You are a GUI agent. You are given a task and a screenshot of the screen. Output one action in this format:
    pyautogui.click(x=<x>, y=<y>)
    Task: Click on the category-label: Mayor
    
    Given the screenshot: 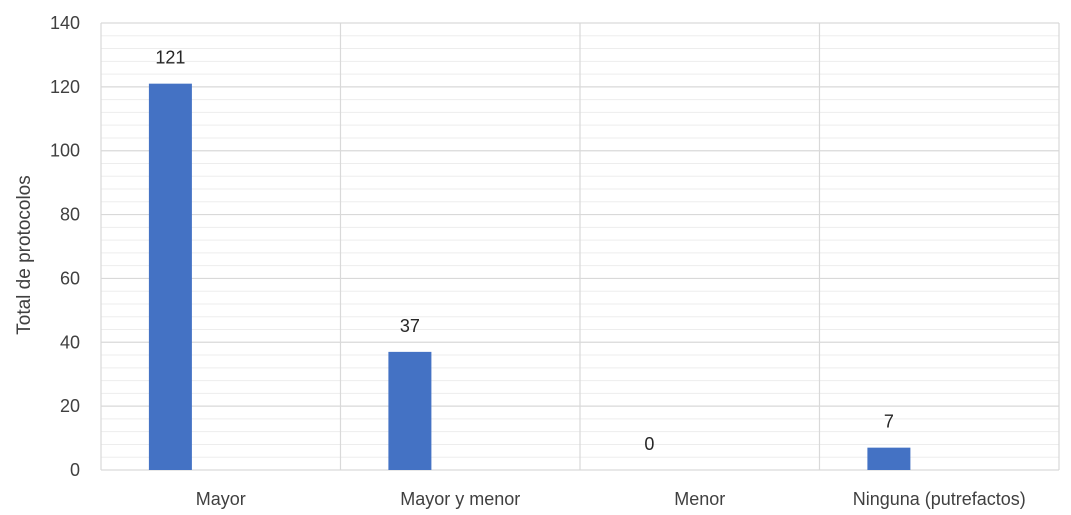 What is the action you would take?
    pyautogui.click(x=221, y=499)
    